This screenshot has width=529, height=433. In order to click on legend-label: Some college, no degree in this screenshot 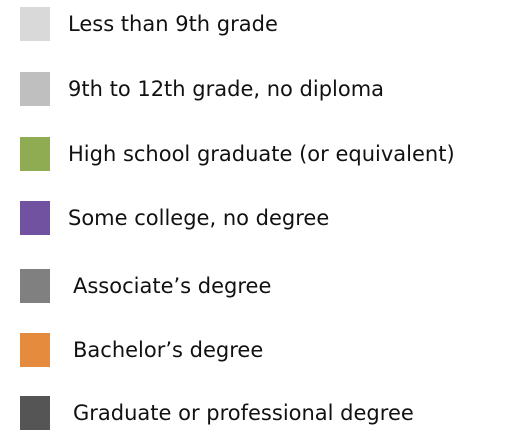, I will do `click(198, 218)`.